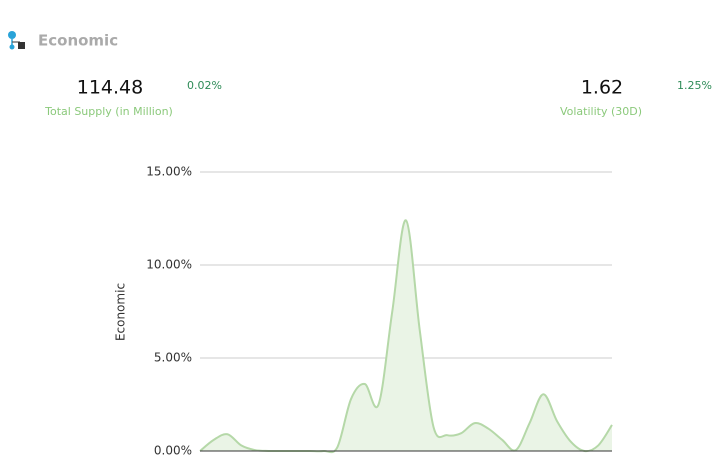  Describe the element at coordinates (169, 265) in the screenshot. I see `y-tick-label: 10.00%` at that location.